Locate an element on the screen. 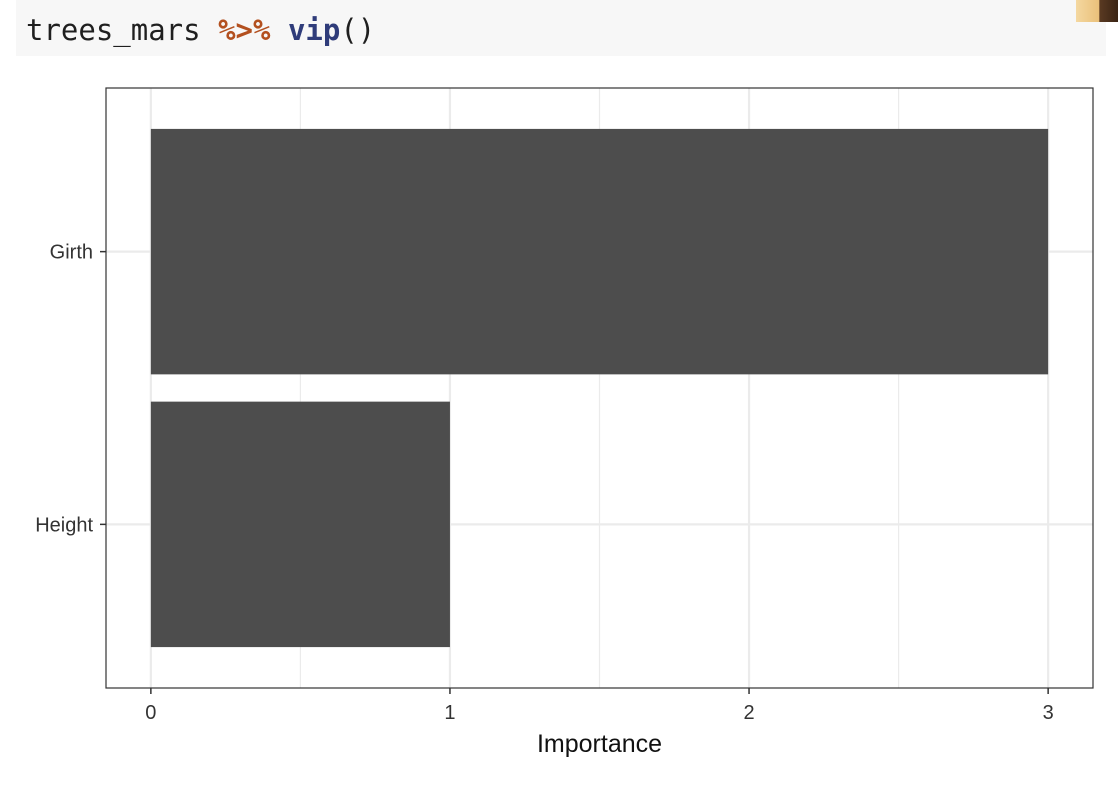 Image resolution: width=1118 pixels, height=788 pixels. code-object: trees_mars is located at coordinates (113, 30).